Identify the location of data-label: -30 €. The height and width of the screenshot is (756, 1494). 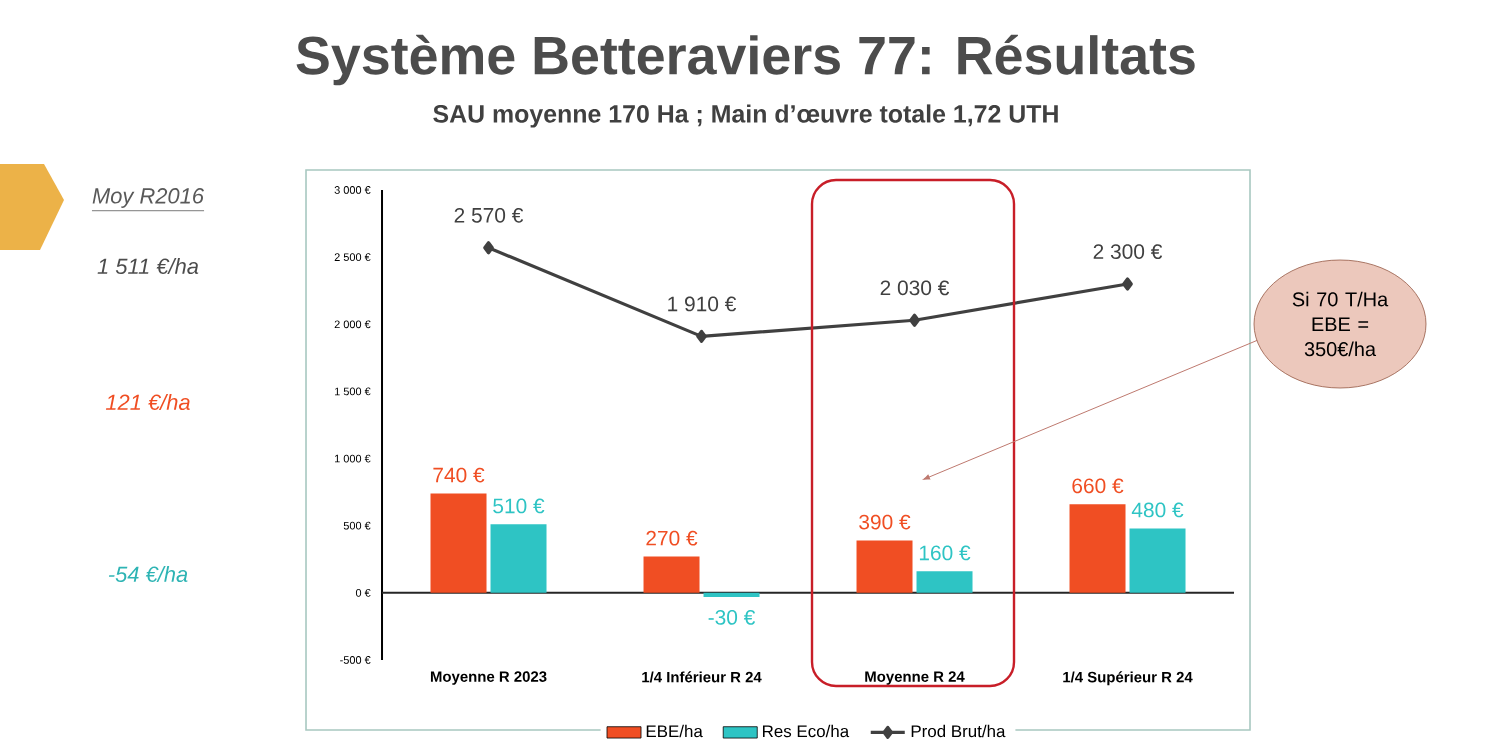
(732, 617).